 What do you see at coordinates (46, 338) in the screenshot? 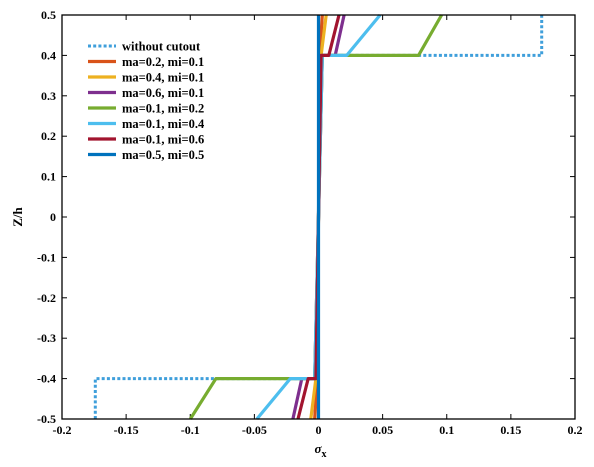
I see `y-tick-label: -0.3` at bounding box center [46, 338].